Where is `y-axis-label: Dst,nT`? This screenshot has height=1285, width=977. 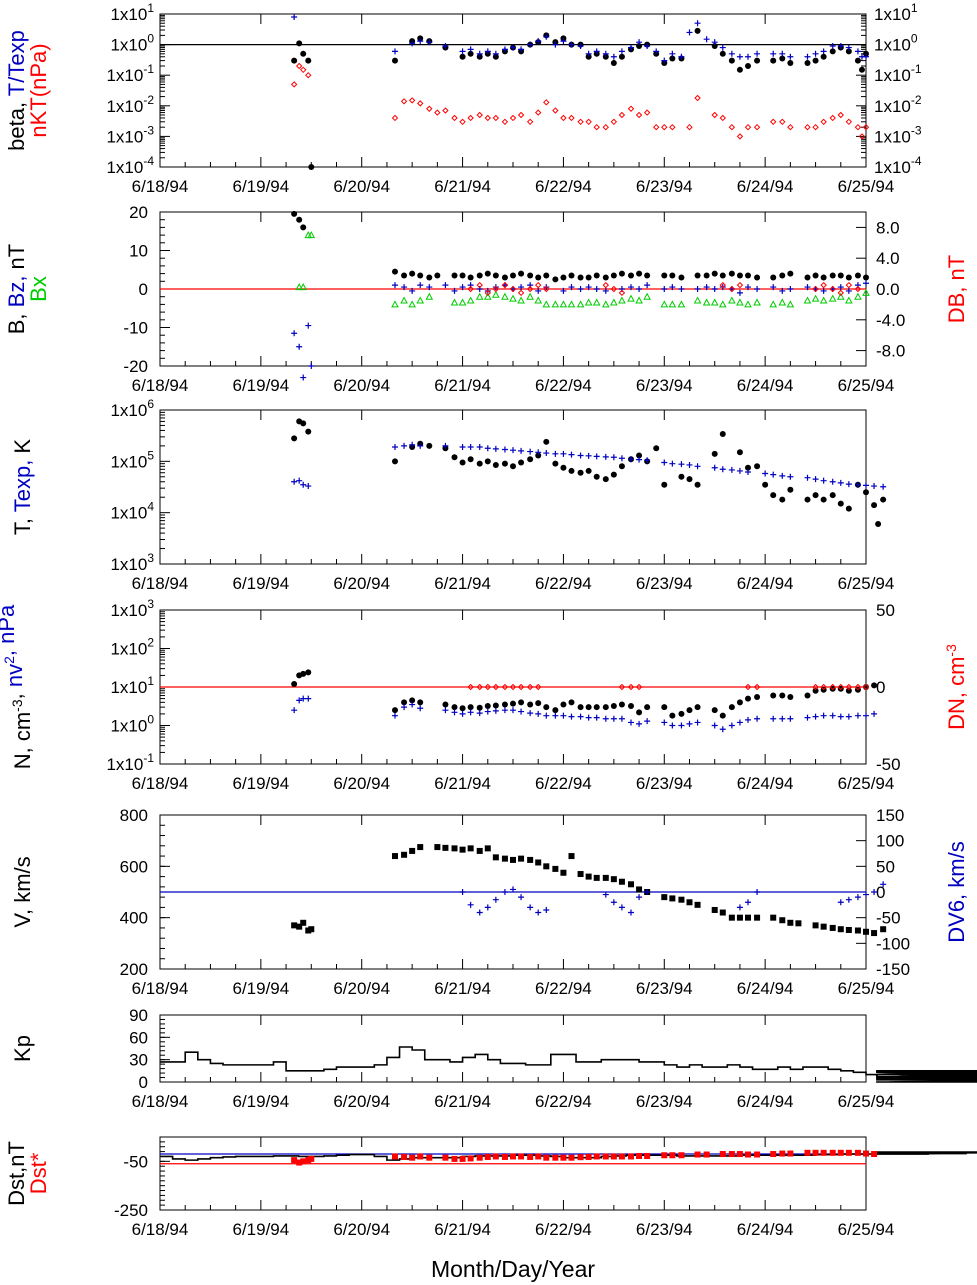
y-axis-label: Dst,nT is located at coordinates (16, 1173).